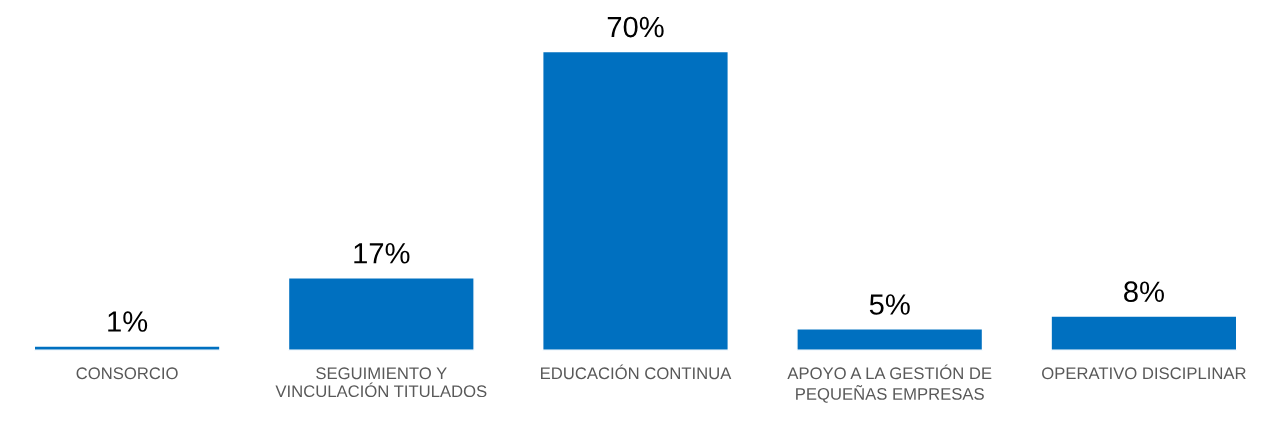 This screenshot has height=422, width=1271. I want to click on data-label: 5%, so click(889, 304).